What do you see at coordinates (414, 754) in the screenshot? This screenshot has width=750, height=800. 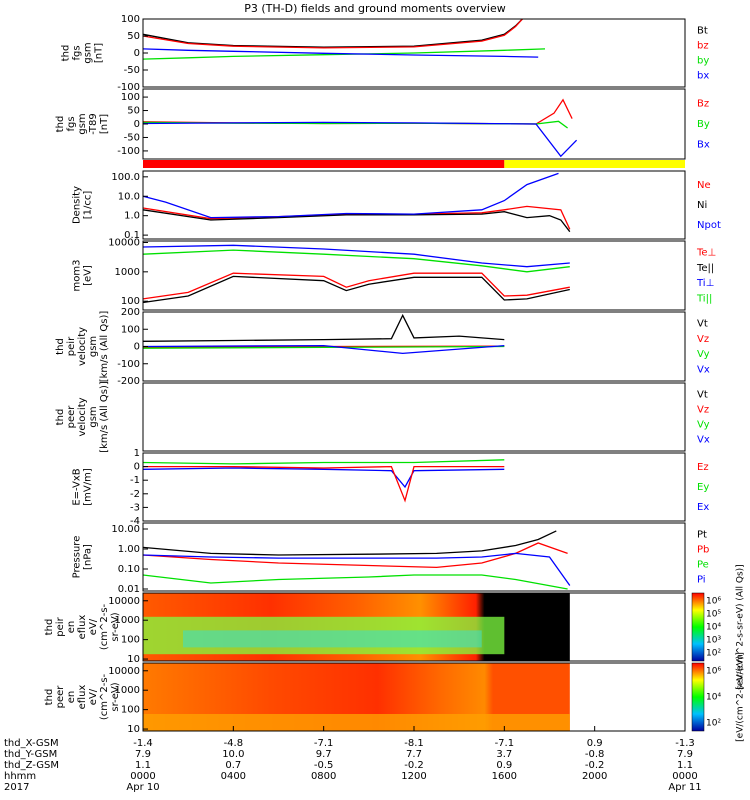 I see `x-axis-value: 7.7` at bounding box center [414, 754].